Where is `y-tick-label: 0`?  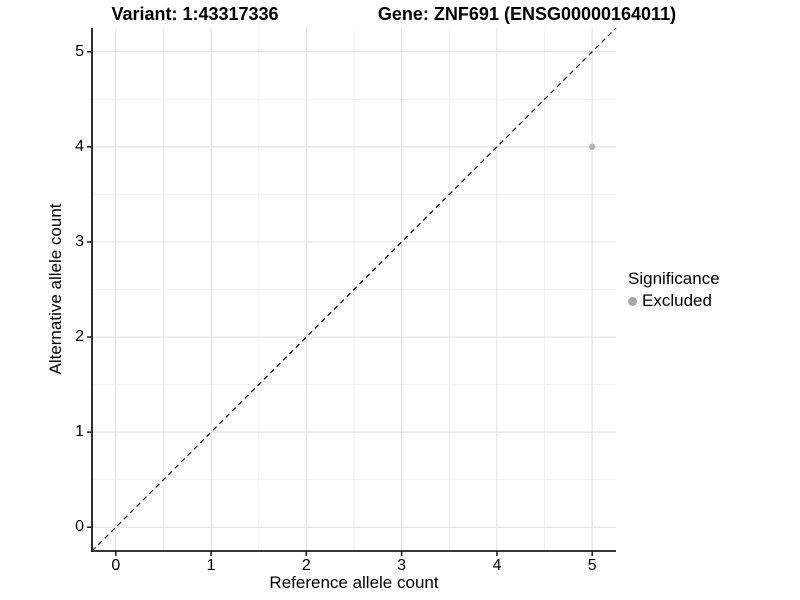 y-tick-label: 0 is located at coordinates (79, 527).